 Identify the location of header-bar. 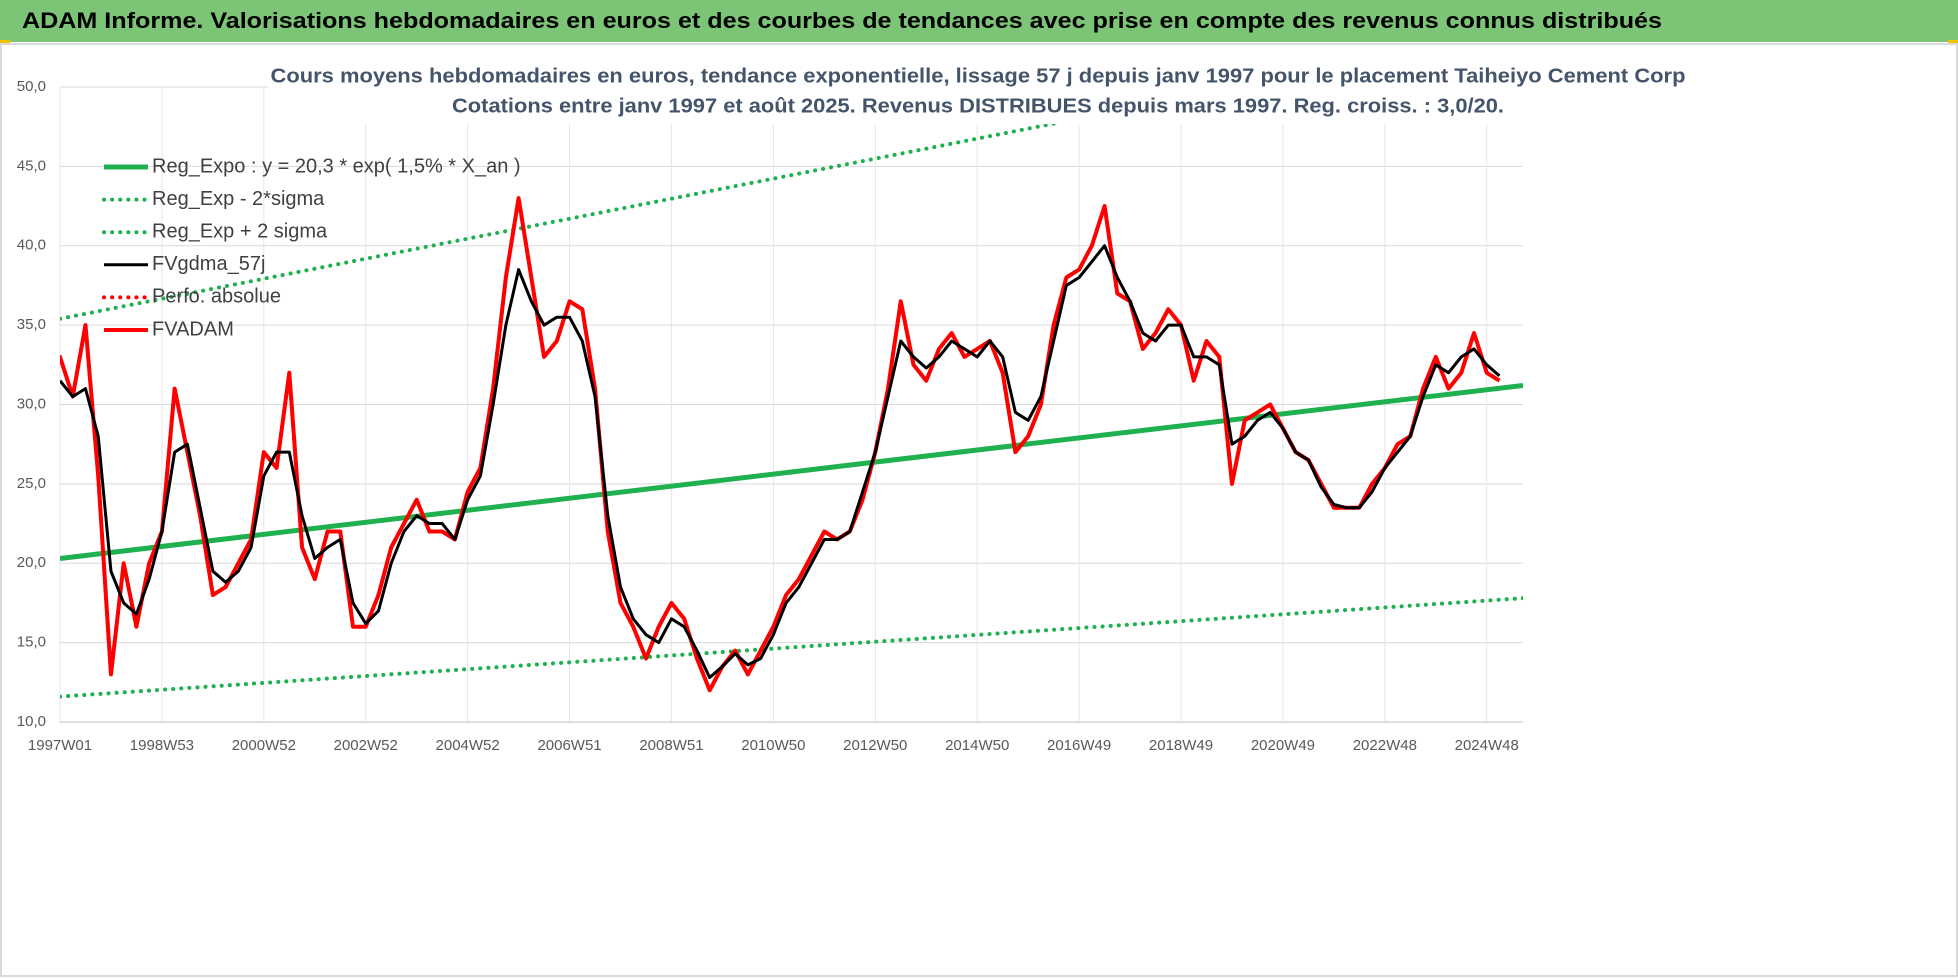
(979, 21).